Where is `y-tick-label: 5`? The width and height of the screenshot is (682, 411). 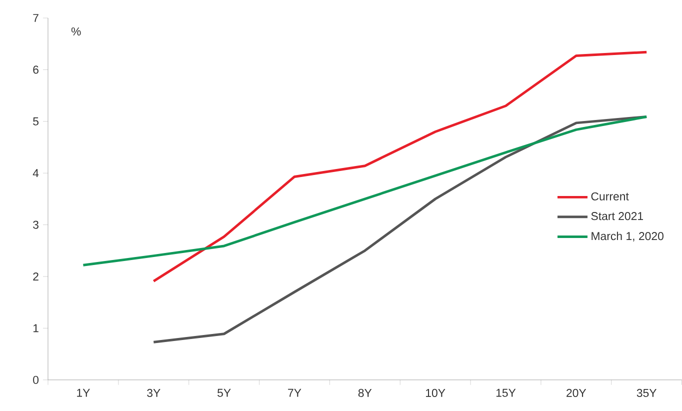
y-tick-label: 5 is located at coordinates (35, 121).